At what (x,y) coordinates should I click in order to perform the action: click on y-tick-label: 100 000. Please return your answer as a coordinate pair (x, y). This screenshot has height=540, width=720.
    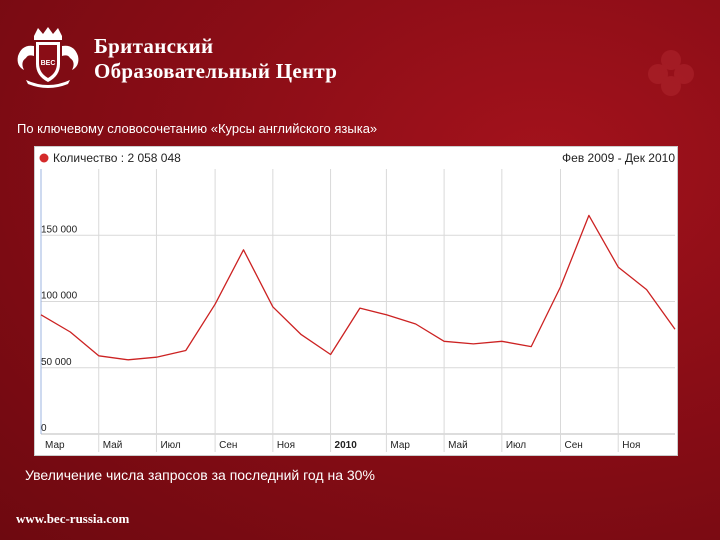
    Looking at the image, I should click on (59, 296).